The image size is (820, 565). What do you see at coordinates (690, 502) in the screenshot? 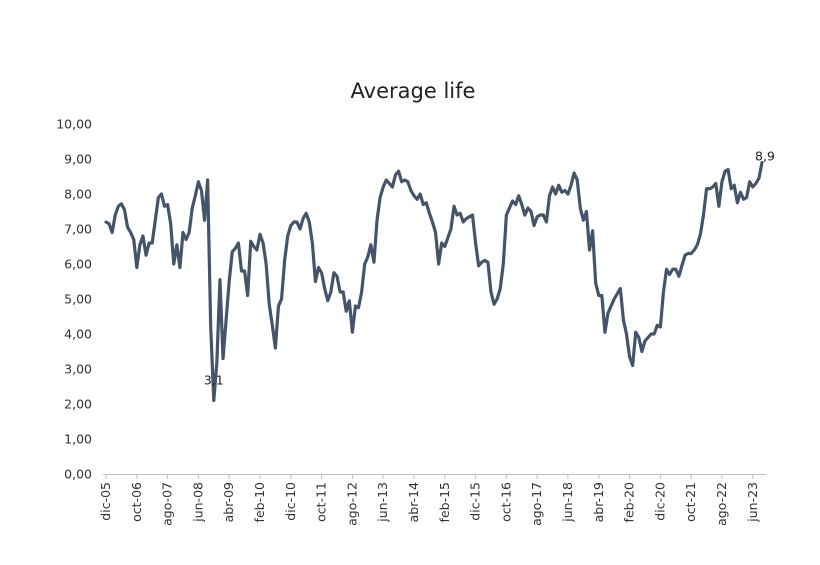
I see `x-tick-label: oct-21` at bounding box center [690, 502].